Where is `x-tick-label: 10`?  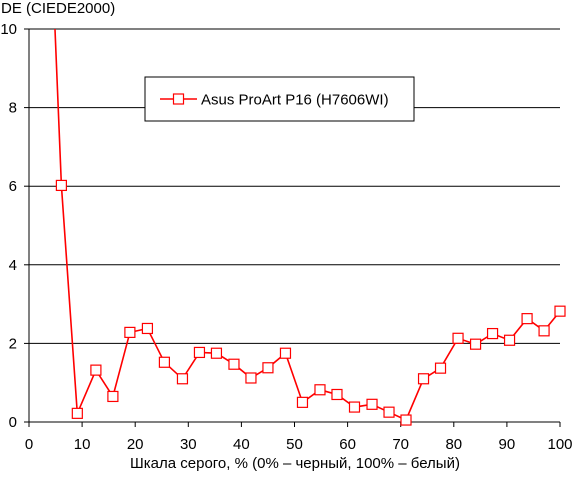
x-tick-label: 10 is located at coordinates (82, 444).